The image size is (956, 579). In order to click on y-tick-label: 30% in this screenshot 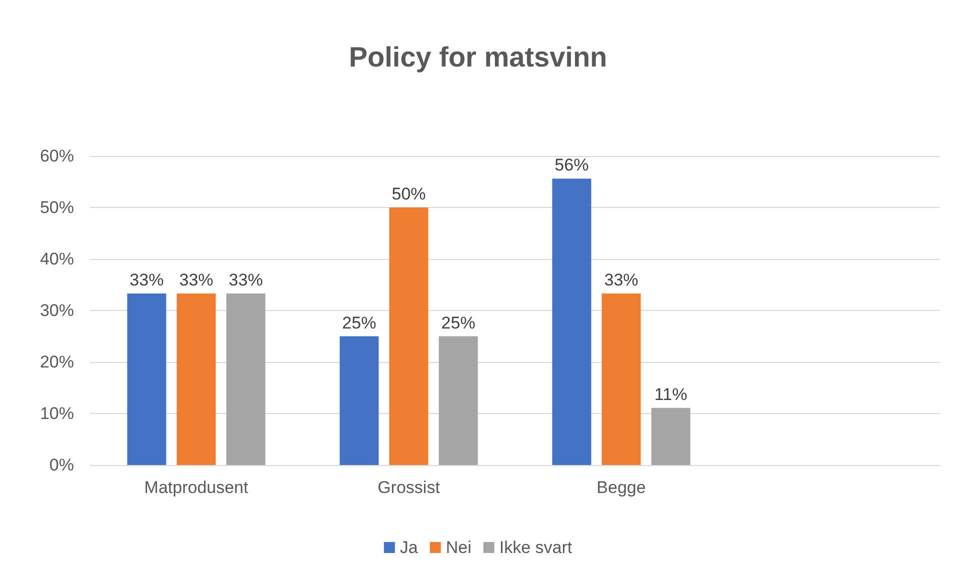, I will do `click(57, 310)`.